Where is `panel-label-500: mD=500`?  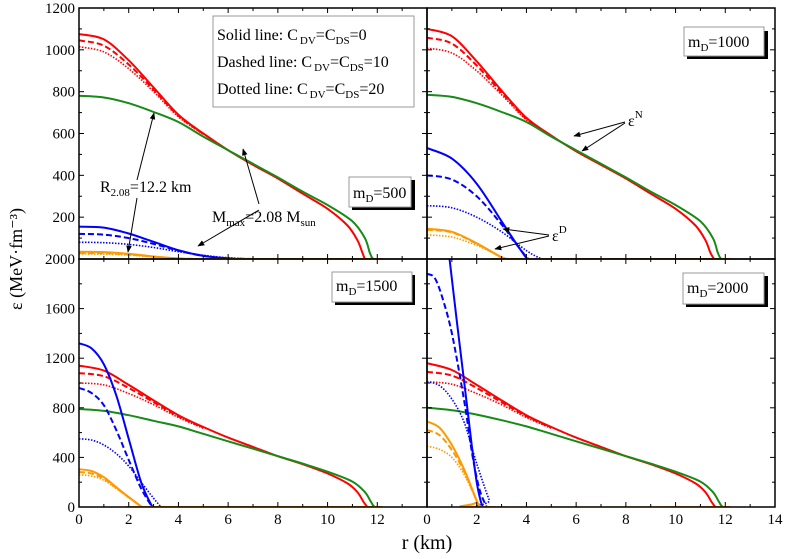
panel-label-500: mD=500 is located at coordinates (381, 193).